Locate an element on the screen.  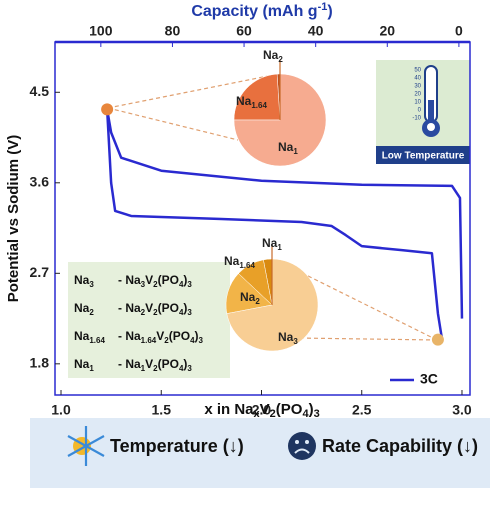
rich-text: - Na1.64V2(PO4)3 is located at coordinates (161, 337).